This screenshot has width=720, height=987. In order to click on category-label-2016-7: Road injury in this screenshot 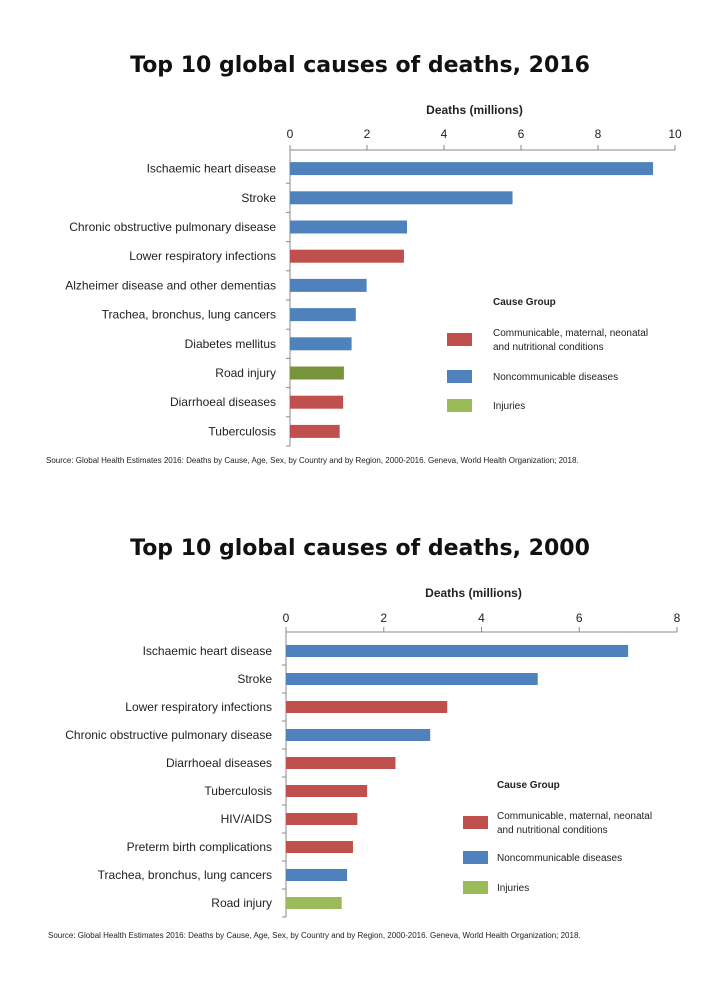, I will do `click(245, 373)`.